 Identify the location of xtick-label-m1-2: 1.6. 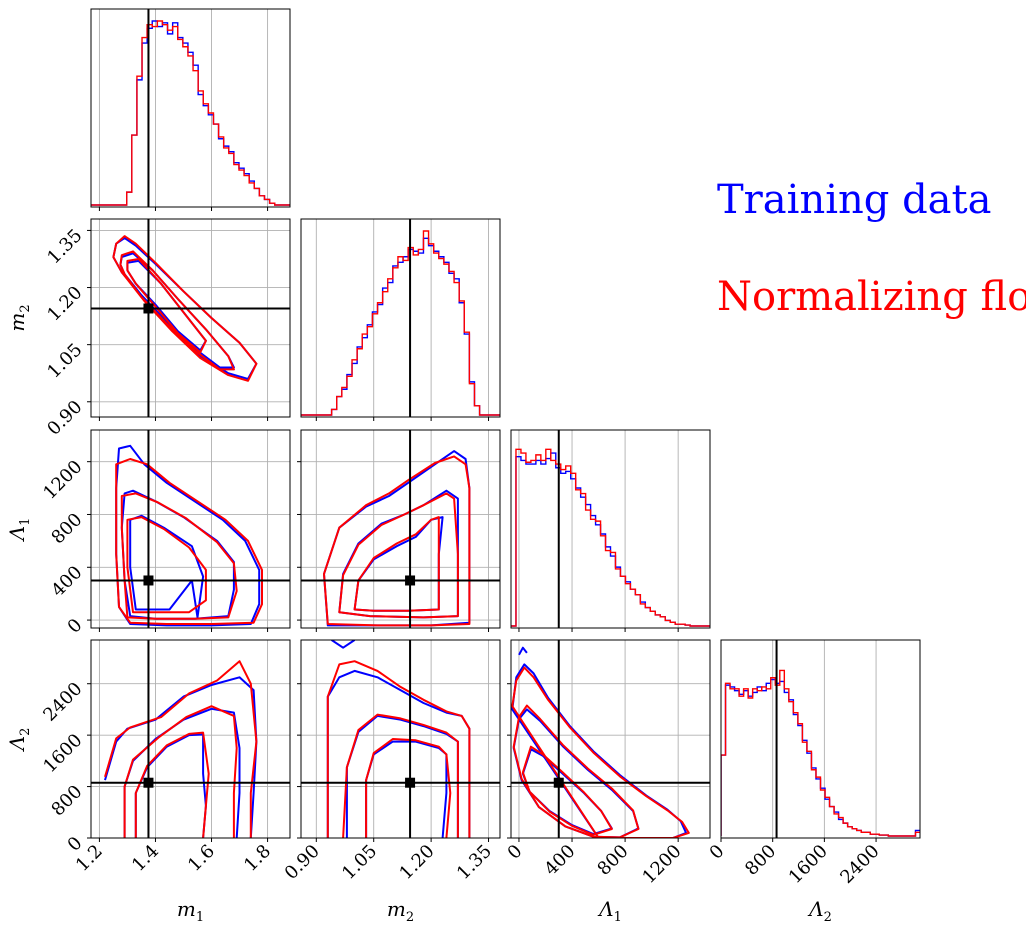
(201, 858).